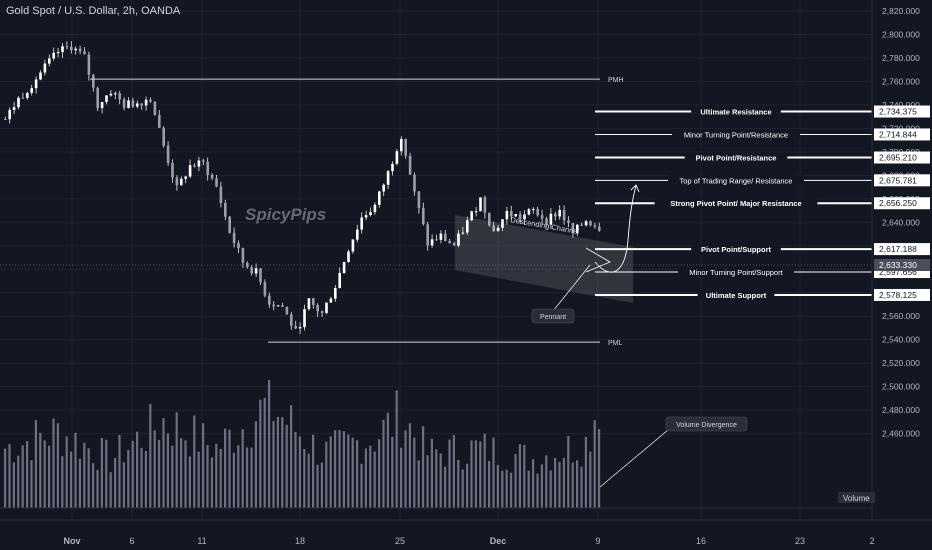 Image resolution: width=932 pixels, height=550 pixels. What do you see at coordinates (901, 58) in the screenshot?
I see `y-tick-label: 2,780.000` at bounding box center [901, 58].